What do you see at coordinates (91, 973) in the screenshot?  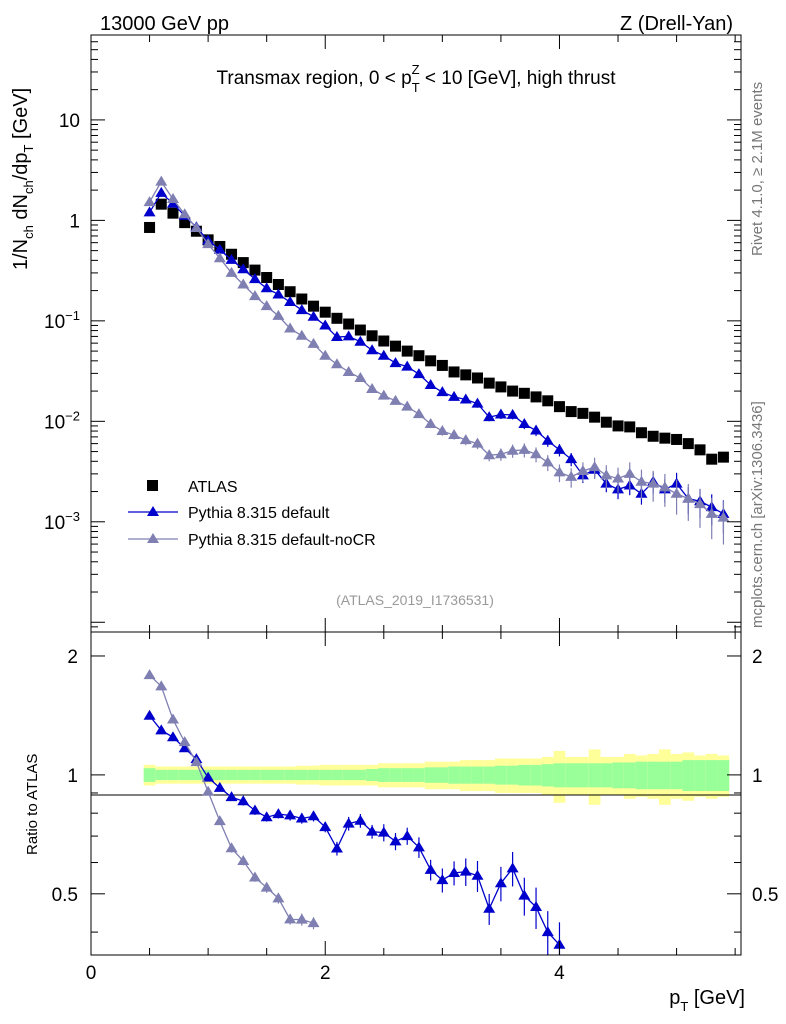 I see `x-tick-label: 0` at bounding box center [91, 973].